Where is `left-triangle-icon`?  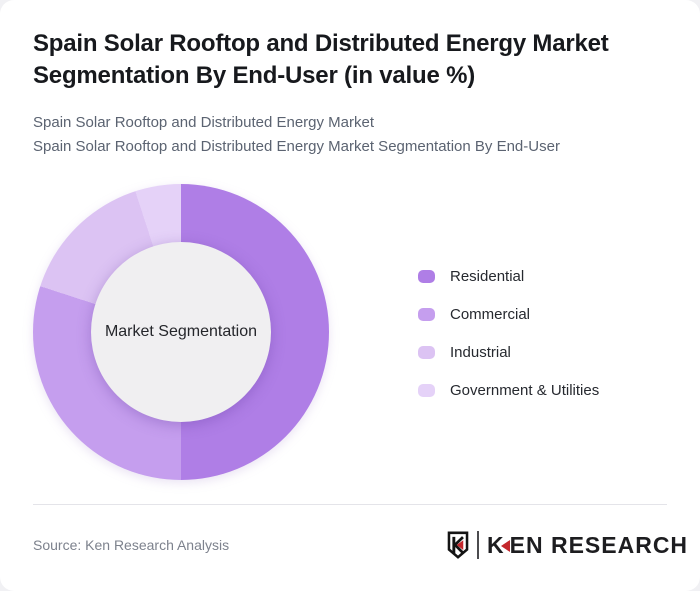 left-triangle-icon is located at coordinates (505, 545).